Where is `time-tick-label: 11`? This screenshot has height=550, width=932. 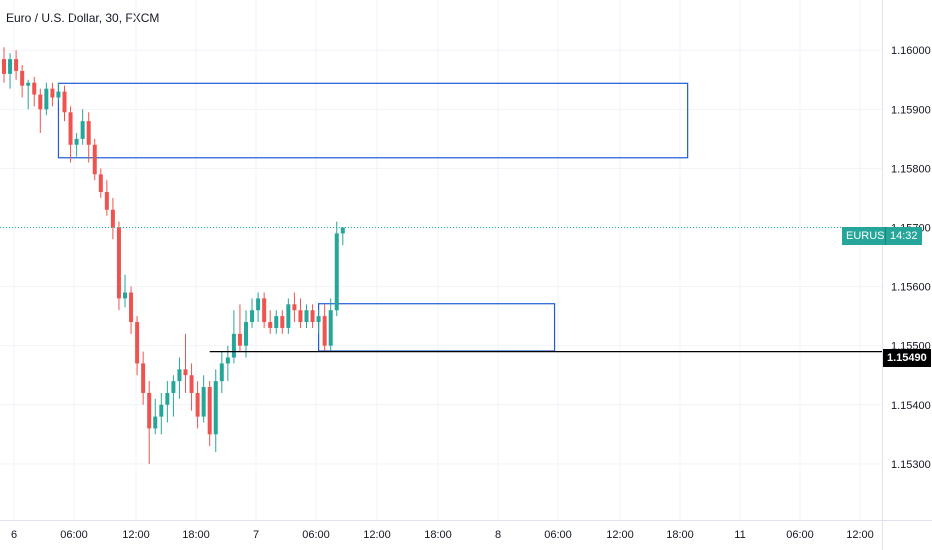
time-tick-label: 11 is located at coordinates (739, 535).